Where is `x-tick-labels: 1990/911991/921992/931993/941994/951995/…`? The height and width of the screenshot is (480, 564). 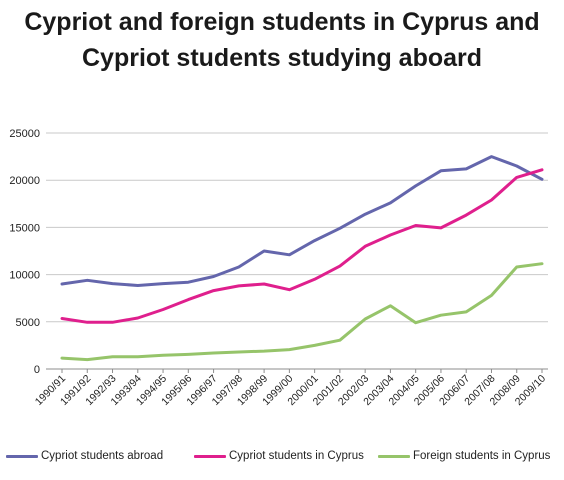
x-tick-labels: 1990/911991/921992/931993/941994/951995/… is located at coordinates (290, 390).